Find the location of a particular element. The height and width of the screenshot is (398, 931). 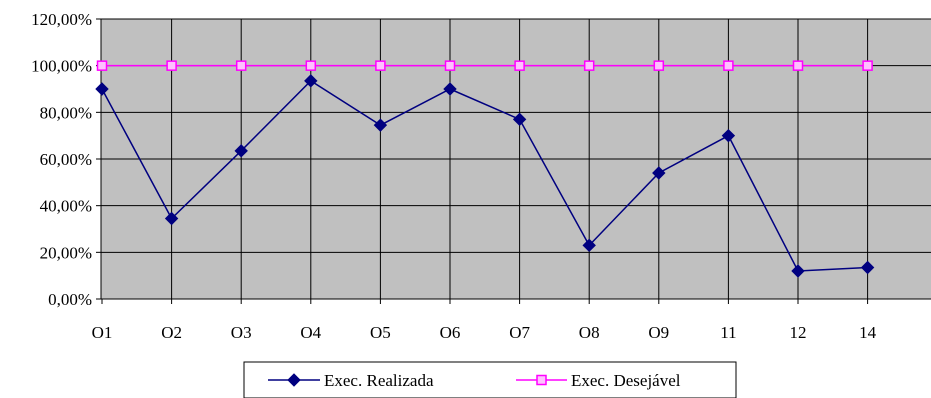

x-tick-label: O3 is located at coordinates (241, 332).